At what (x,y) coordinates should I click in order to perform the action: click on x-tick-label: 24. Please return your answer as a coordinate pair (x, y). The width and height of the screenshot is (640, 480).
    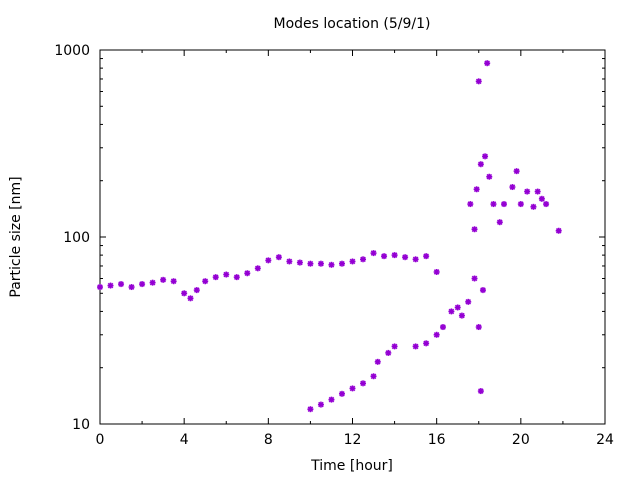
    Looking at the image, I should click on (605, 440).